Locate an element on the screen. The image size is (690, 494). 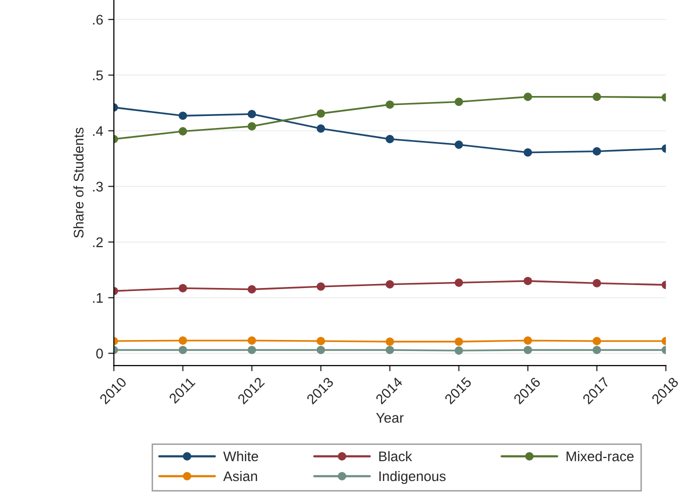
legend-label: Asian is located at coordinates (240, 476).